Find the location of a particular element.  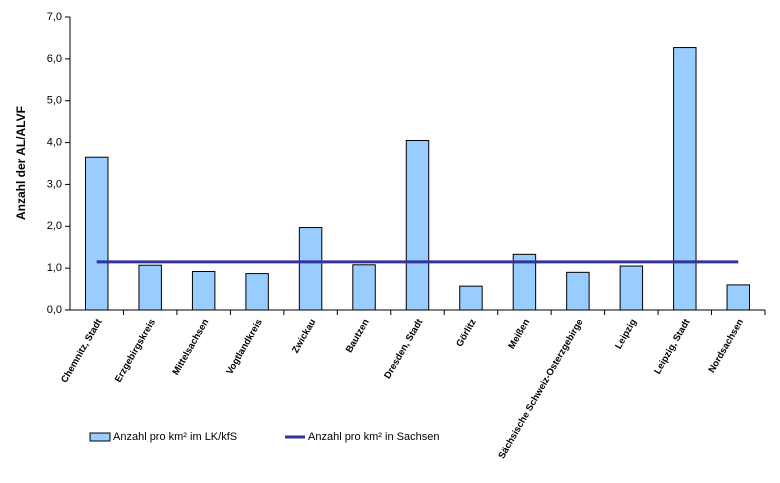

x-tick-label: Leipzig is located at coordinates (626, 334).